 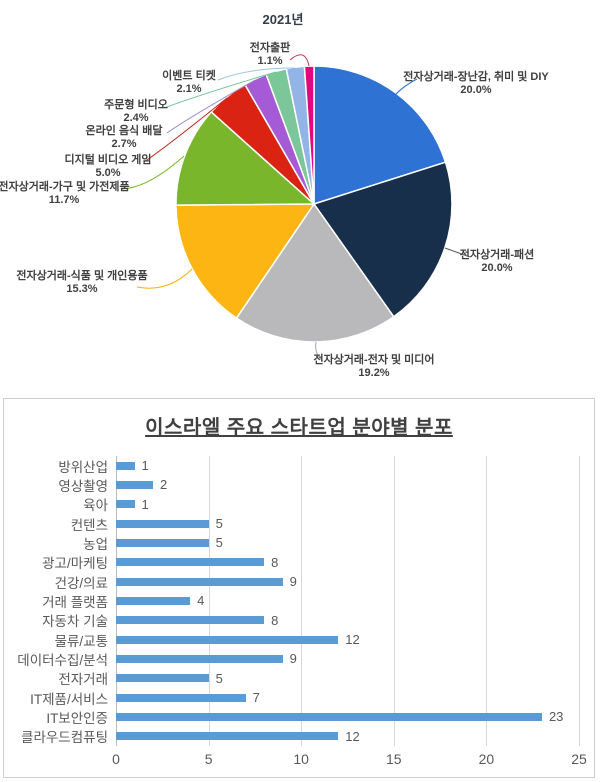 I want to click on bar-category-label: 영상촬영, so click(x=83, y=486).